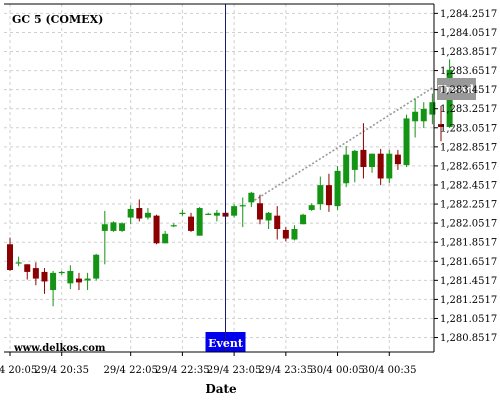 This screenshot has height=400, width=500. What do you see at coordinates (286, 370) in the screenshot?
I see `x-tick-label: 29/4 23:35` at bounding box center [286, 370].